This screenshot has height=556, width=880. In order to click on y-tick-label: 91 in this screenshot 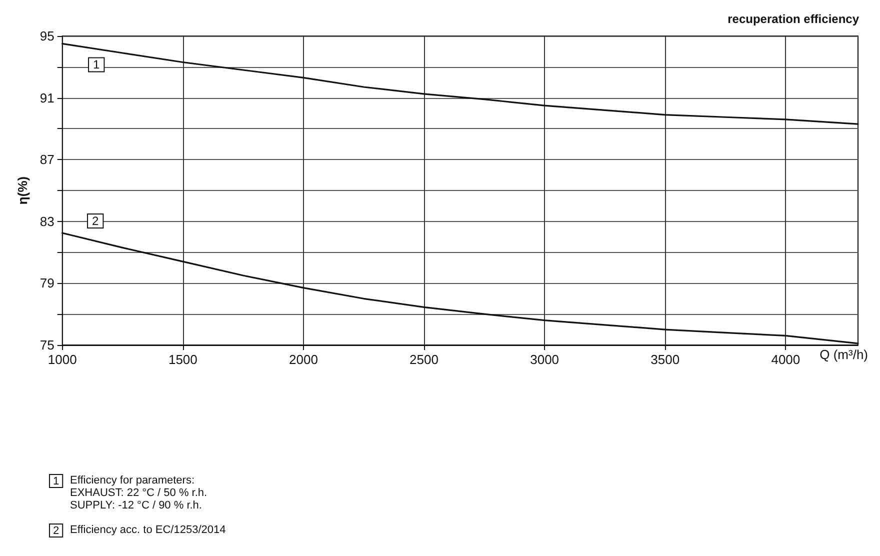, I will do `click(47, 98)`.